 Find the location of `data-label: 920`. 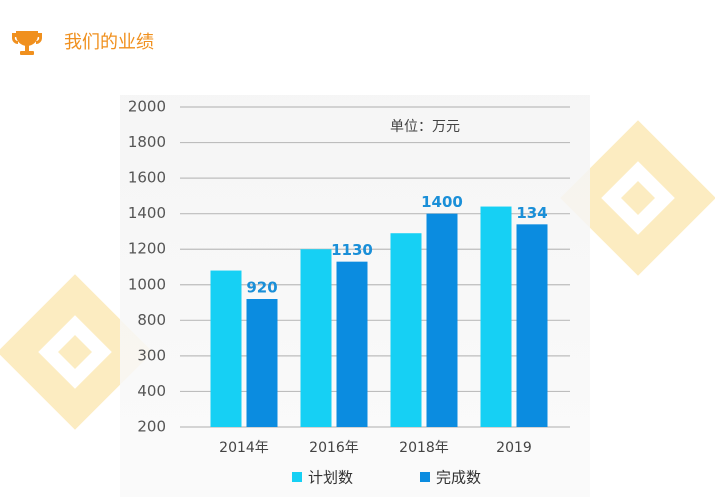

data-label: 920 is located at coordinates (261, 288).